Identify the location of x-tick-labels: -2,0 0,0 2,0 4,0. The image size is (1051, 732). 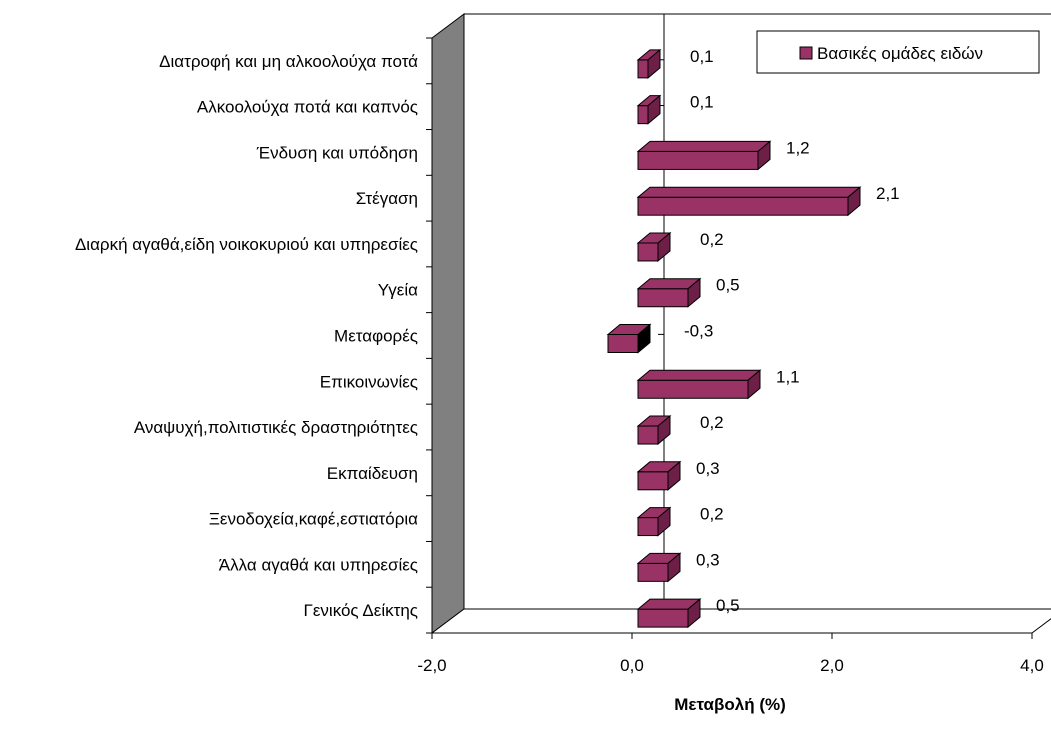
(730, 665).